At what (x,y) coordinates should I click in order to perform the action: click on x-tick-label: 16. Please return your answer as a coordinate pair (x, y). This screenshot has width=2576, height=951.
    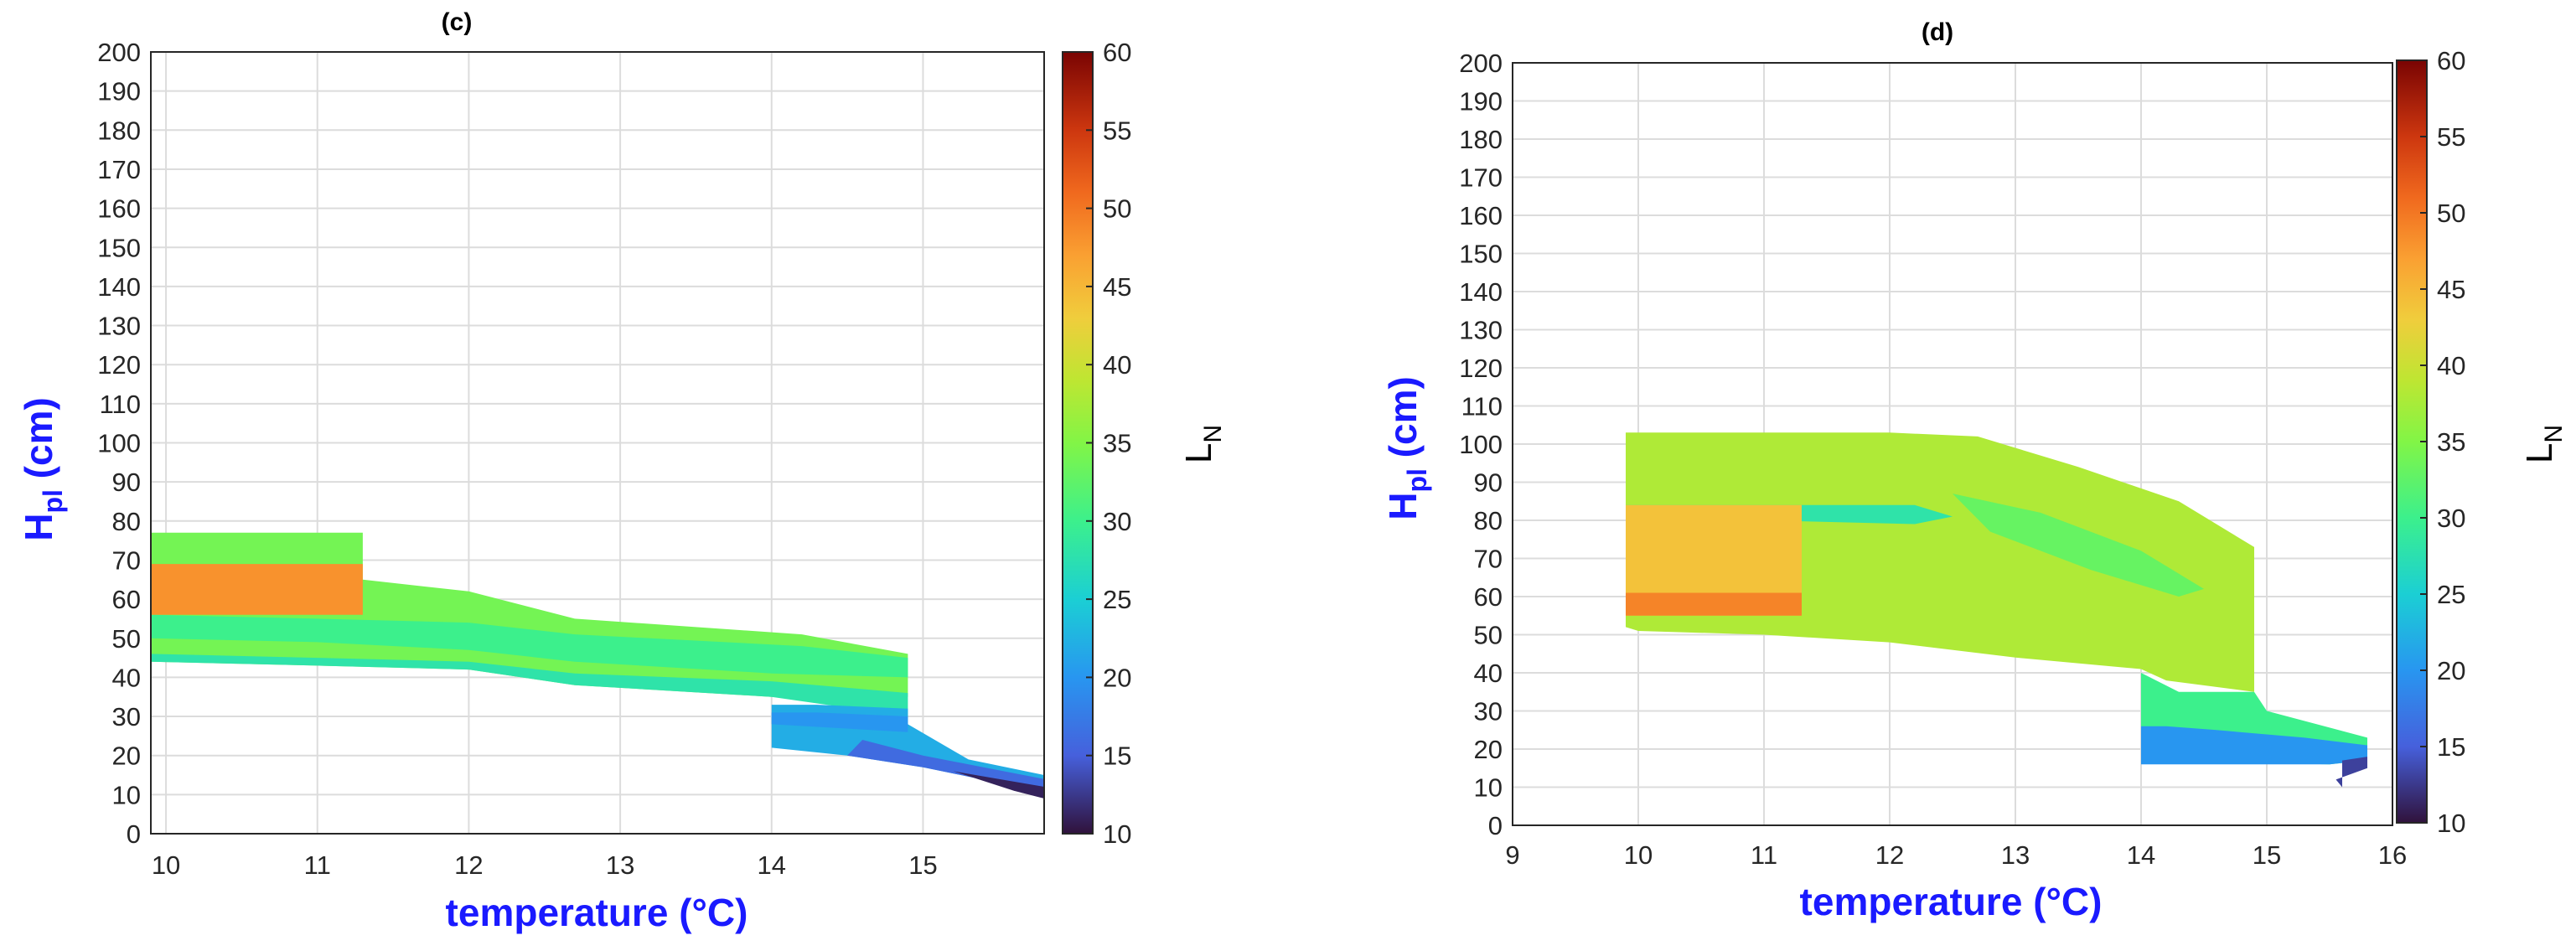
    Looking at the image, I should click on (2392, 855).